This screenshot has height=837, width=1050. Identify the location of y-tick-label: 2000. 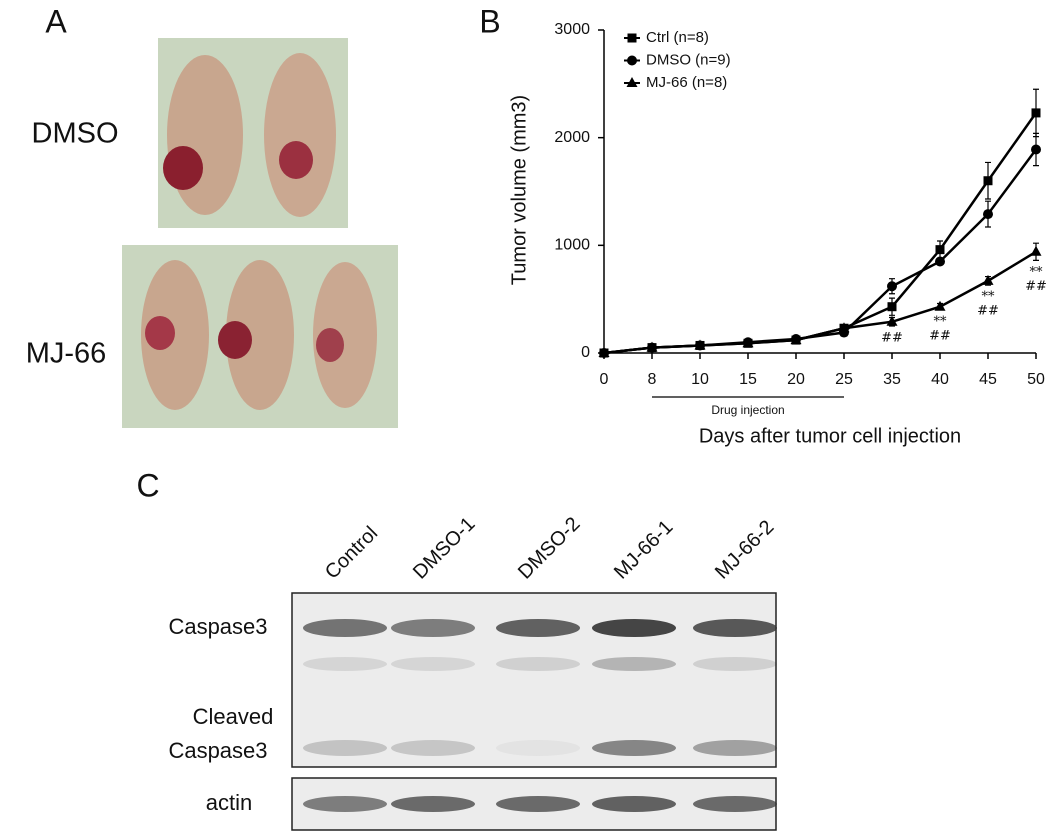
(572, 137).